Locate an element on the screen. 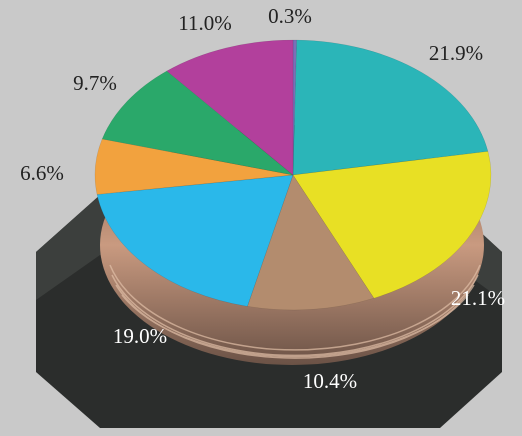  value-label: 11.0% is located at coordinates (204, 23).